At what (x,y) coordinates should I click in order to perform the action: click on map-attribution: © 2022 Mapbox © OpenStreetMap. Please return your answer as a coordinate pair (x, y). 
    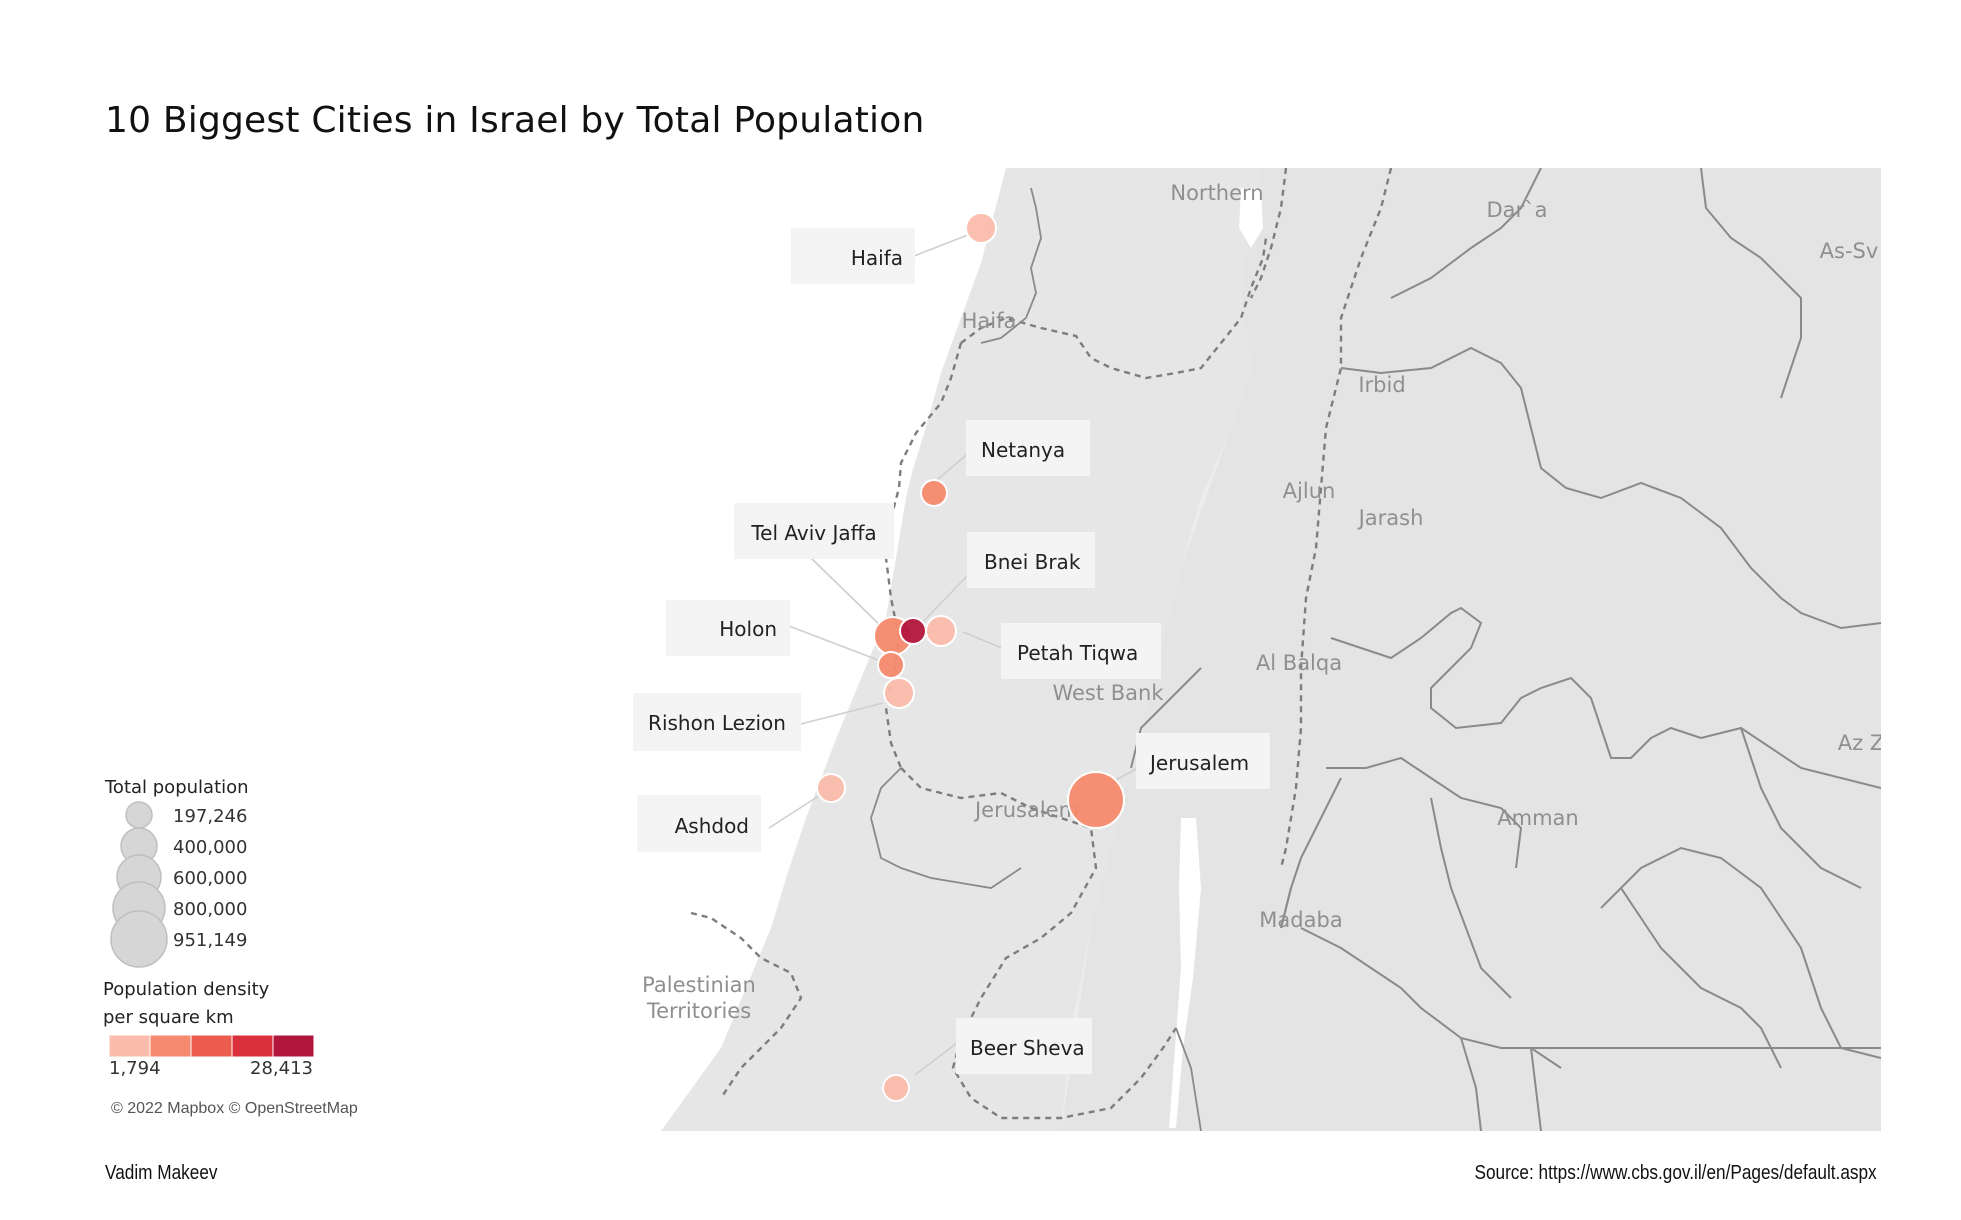
    Looking at the image, I should click on (234, 1108).